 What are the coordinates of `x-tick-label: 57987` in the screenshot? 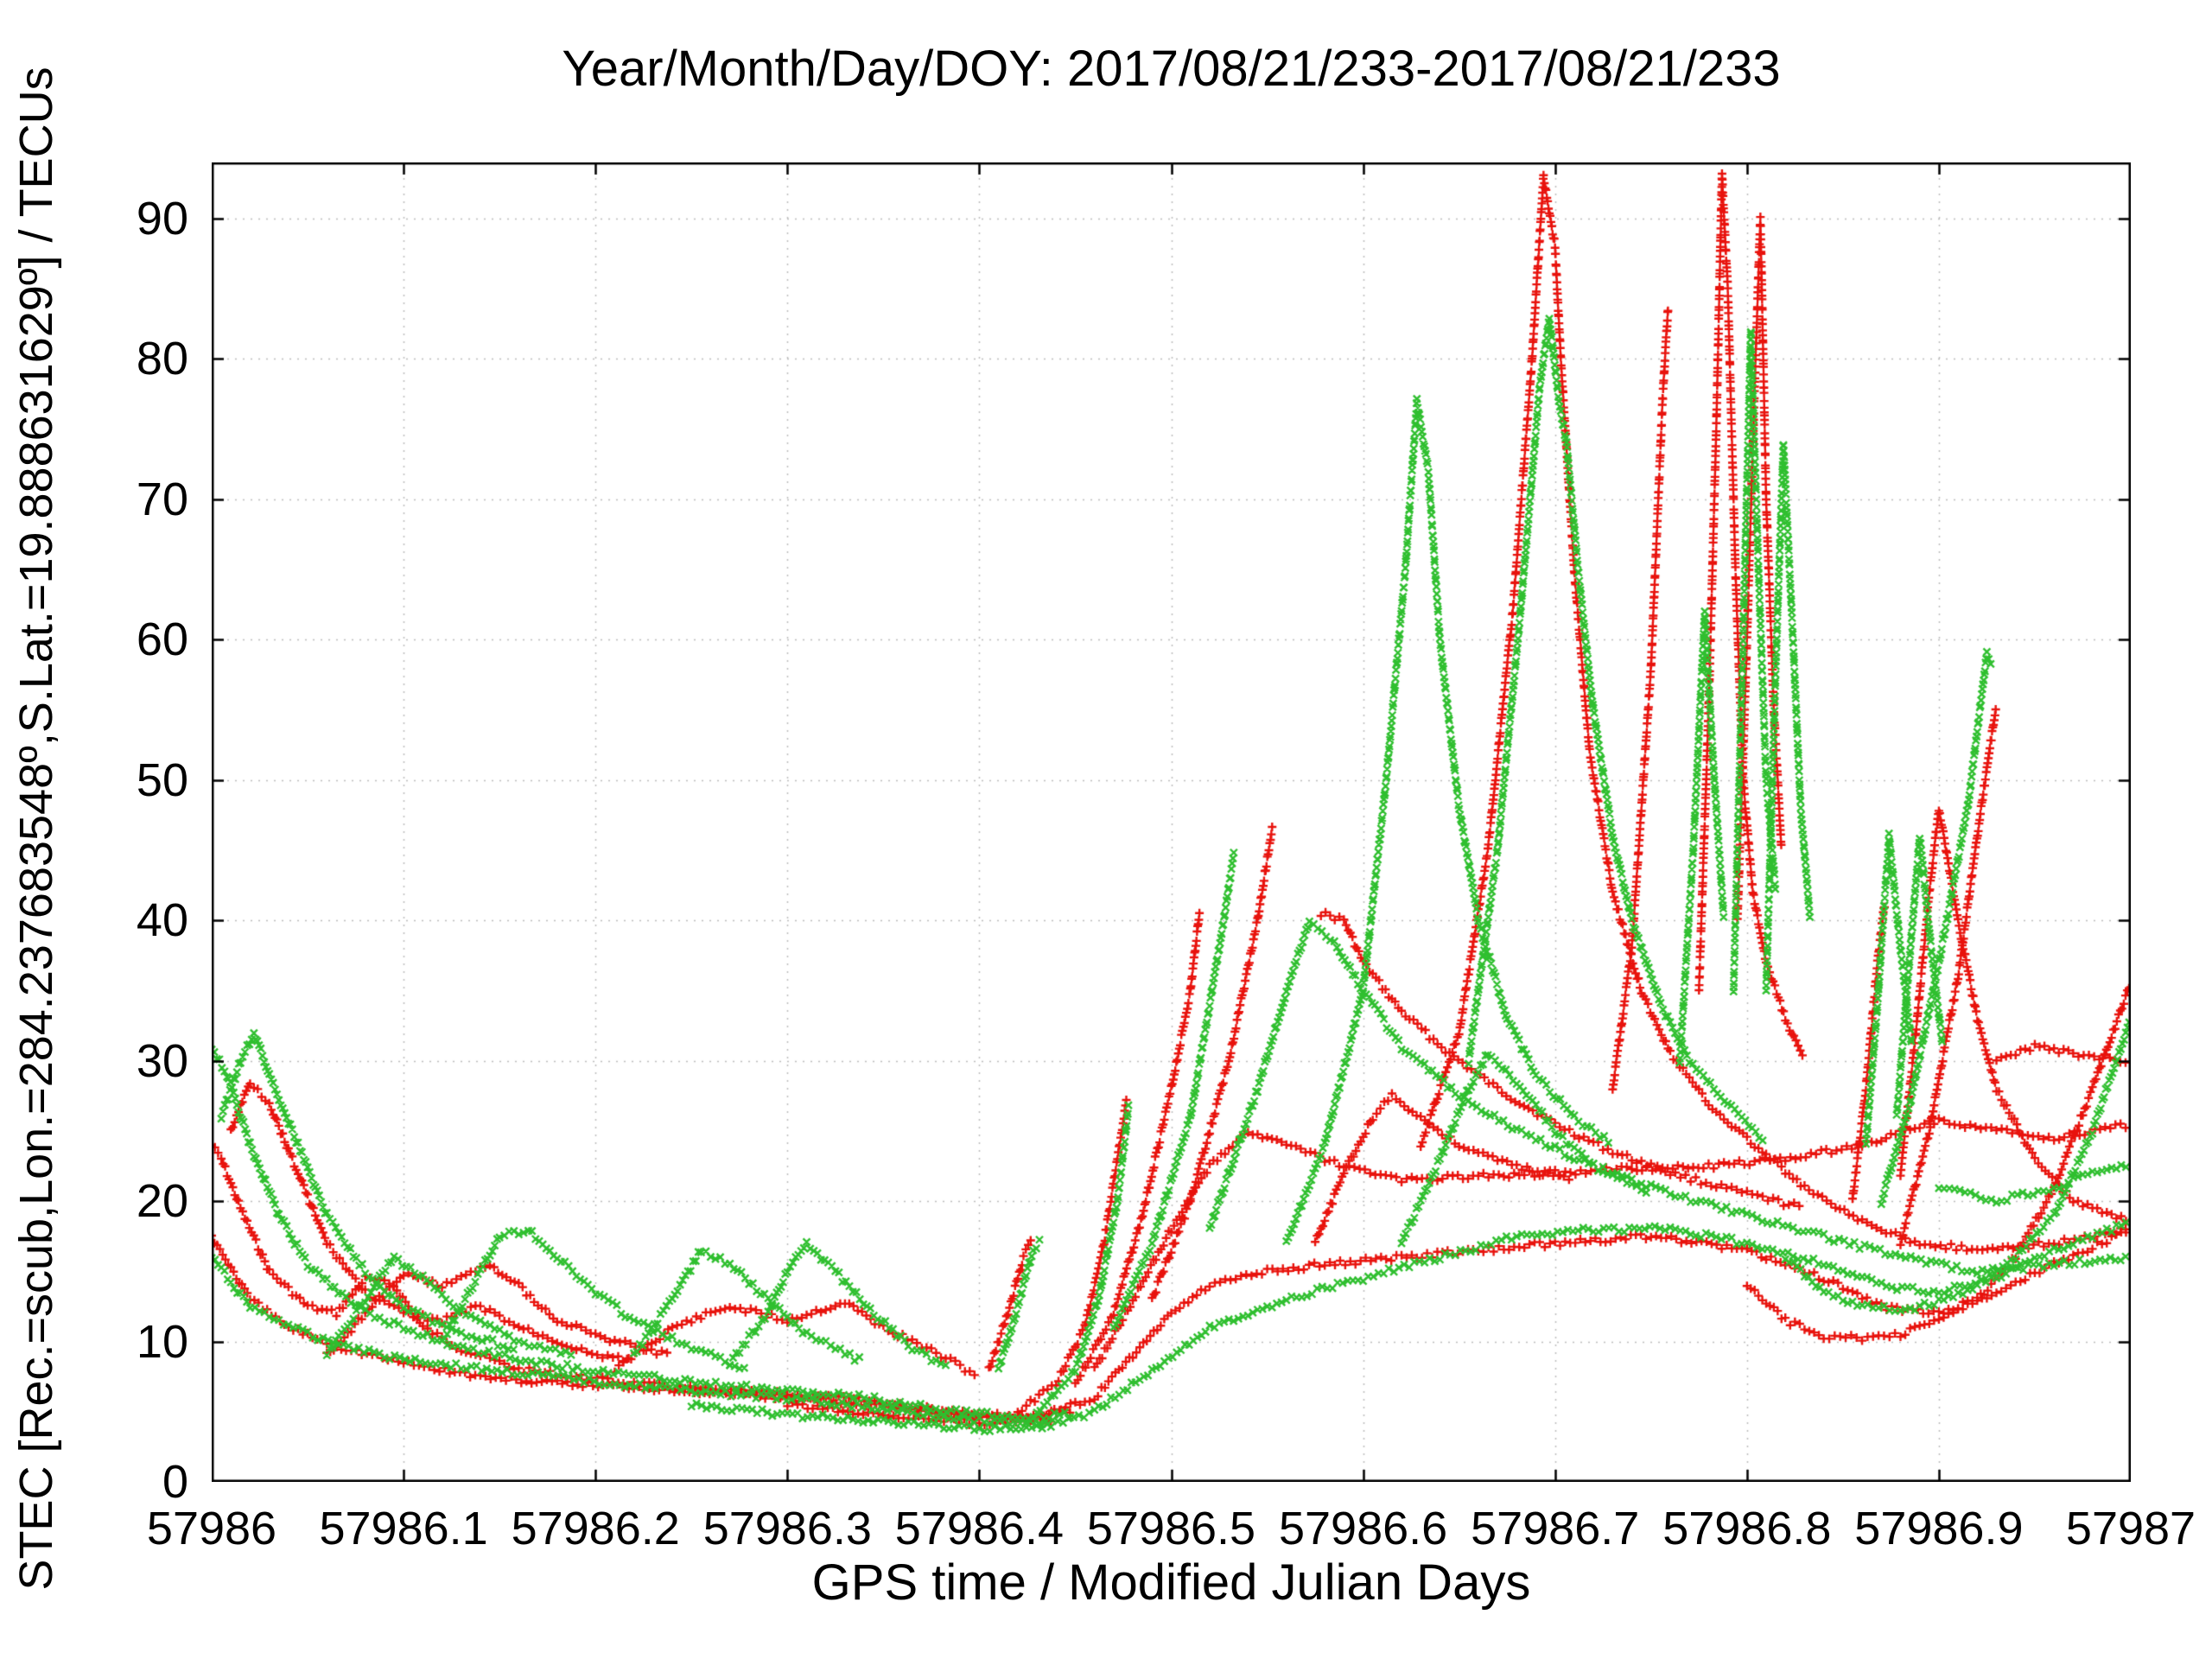 It's located at (2130, 1528).